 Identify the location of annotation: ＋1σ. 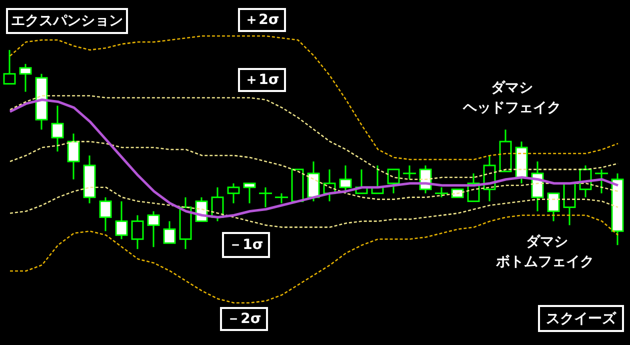
(262, 80).